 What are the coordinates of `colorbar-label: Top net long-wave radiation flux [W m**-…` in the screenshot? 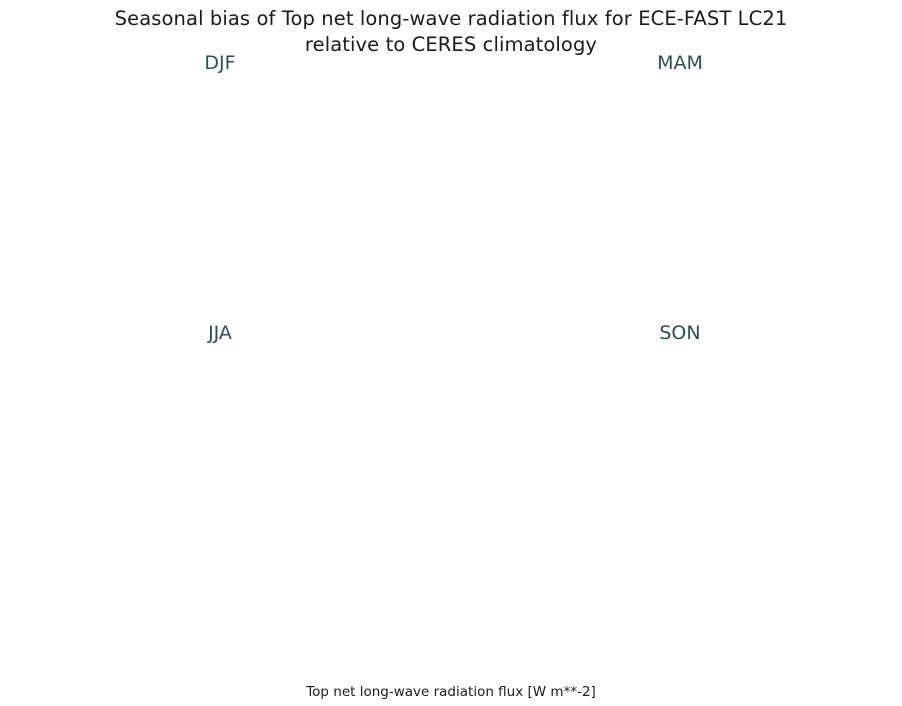 It's located at (451, 692).